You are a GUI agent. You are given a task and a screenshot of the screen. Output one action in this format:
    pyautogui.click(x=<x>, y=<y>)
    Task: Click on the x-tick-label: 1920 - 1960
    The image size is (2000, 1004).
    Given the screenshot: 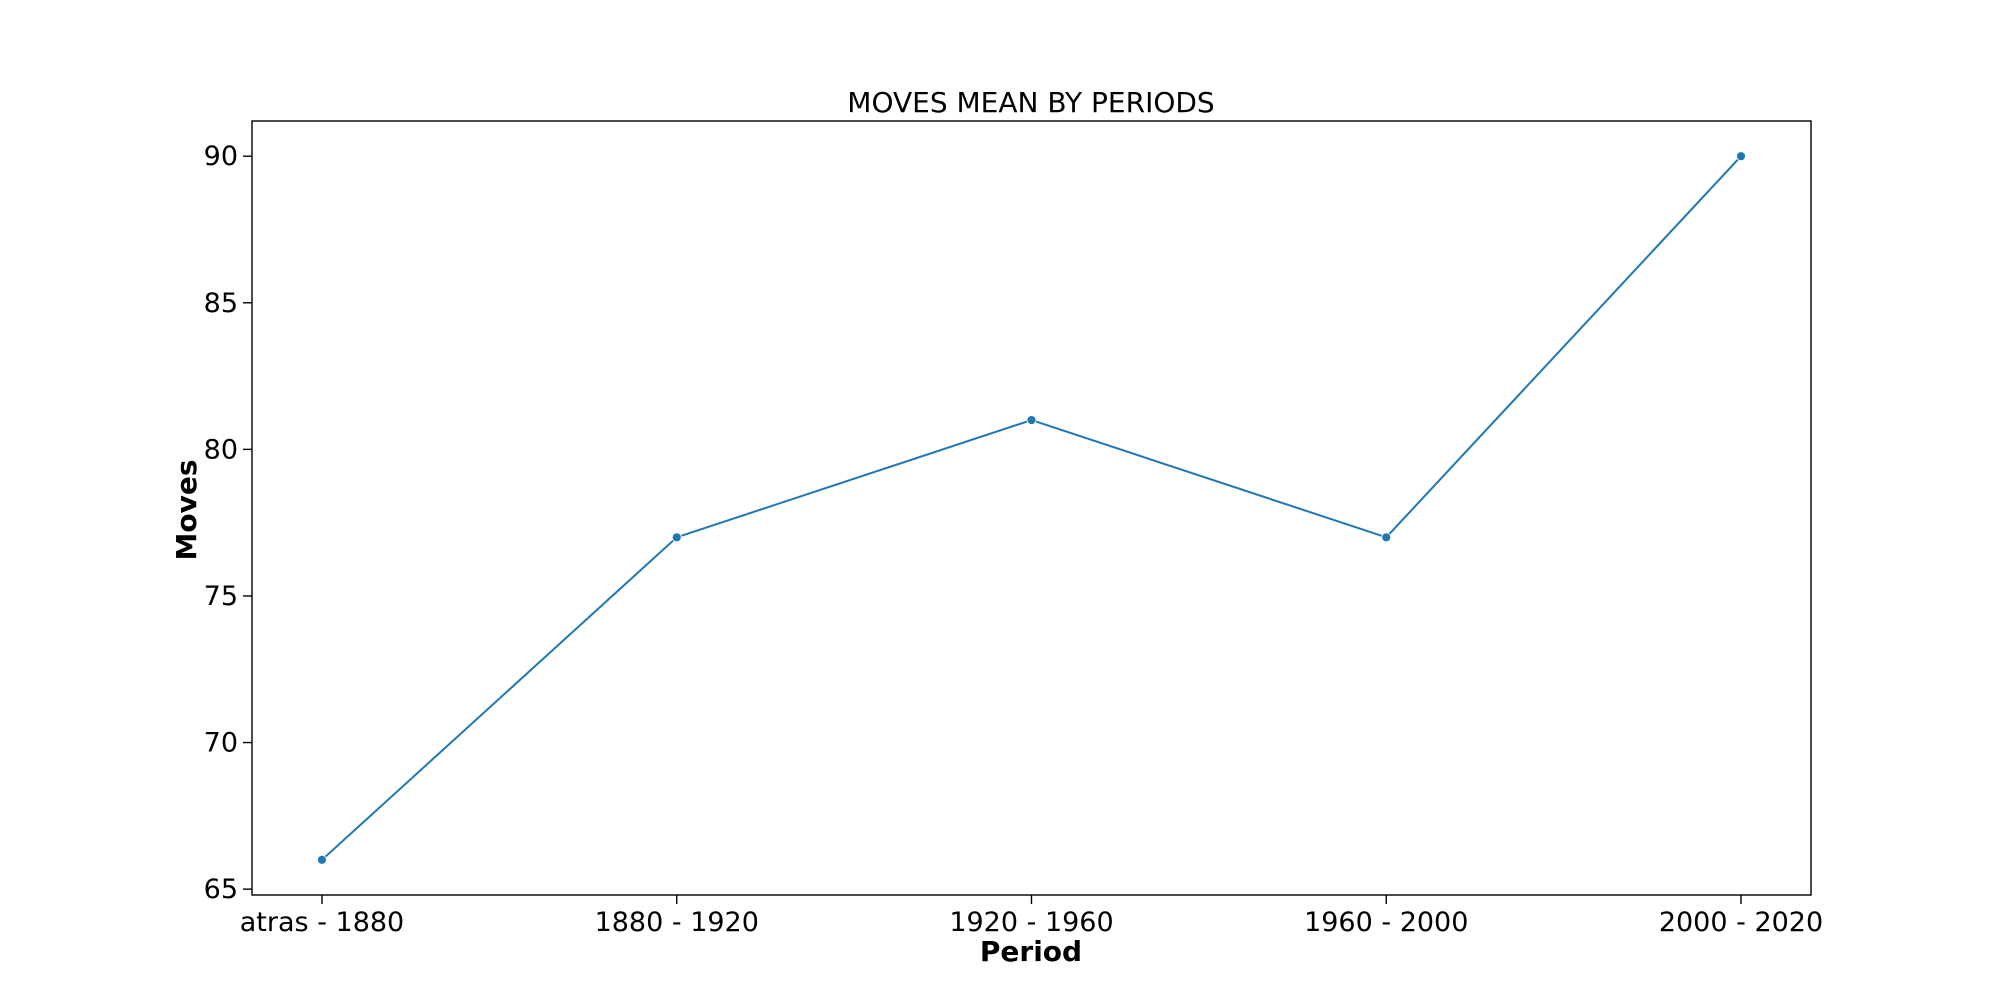 What is the action you would take?
    pyautogui.click(x=1031, y=922)
    